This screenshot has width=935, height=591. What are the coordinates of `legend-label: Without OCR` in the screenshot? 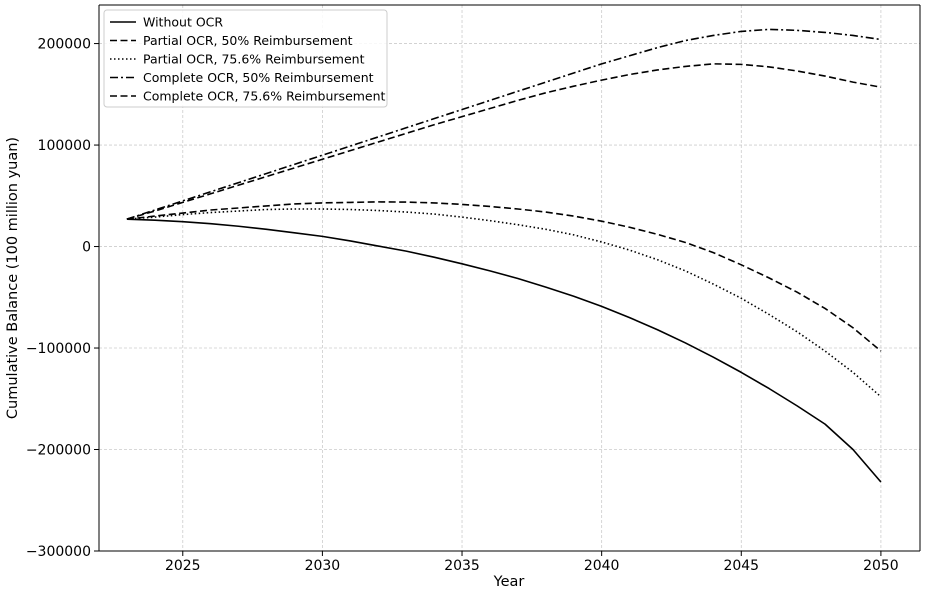 It's located at (183, 22).